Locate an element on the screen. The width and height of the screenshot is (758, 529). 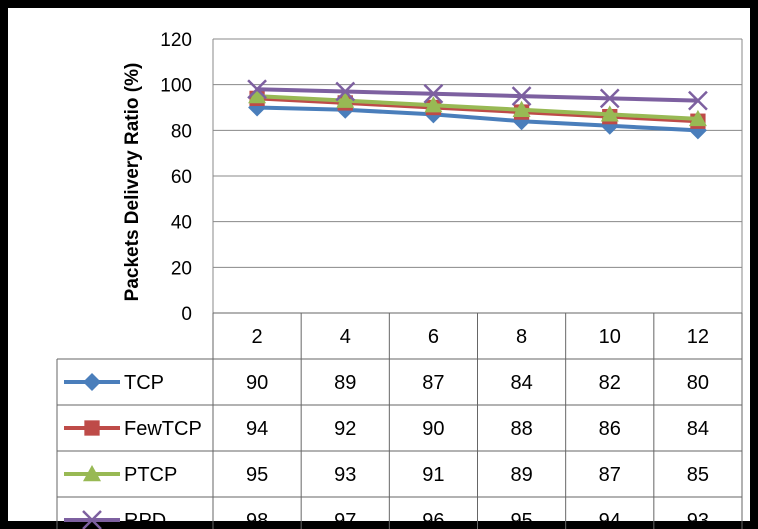
y-axis-ticks: 0 20 40 60 80 100 120 is located at coordinates (176, 177).